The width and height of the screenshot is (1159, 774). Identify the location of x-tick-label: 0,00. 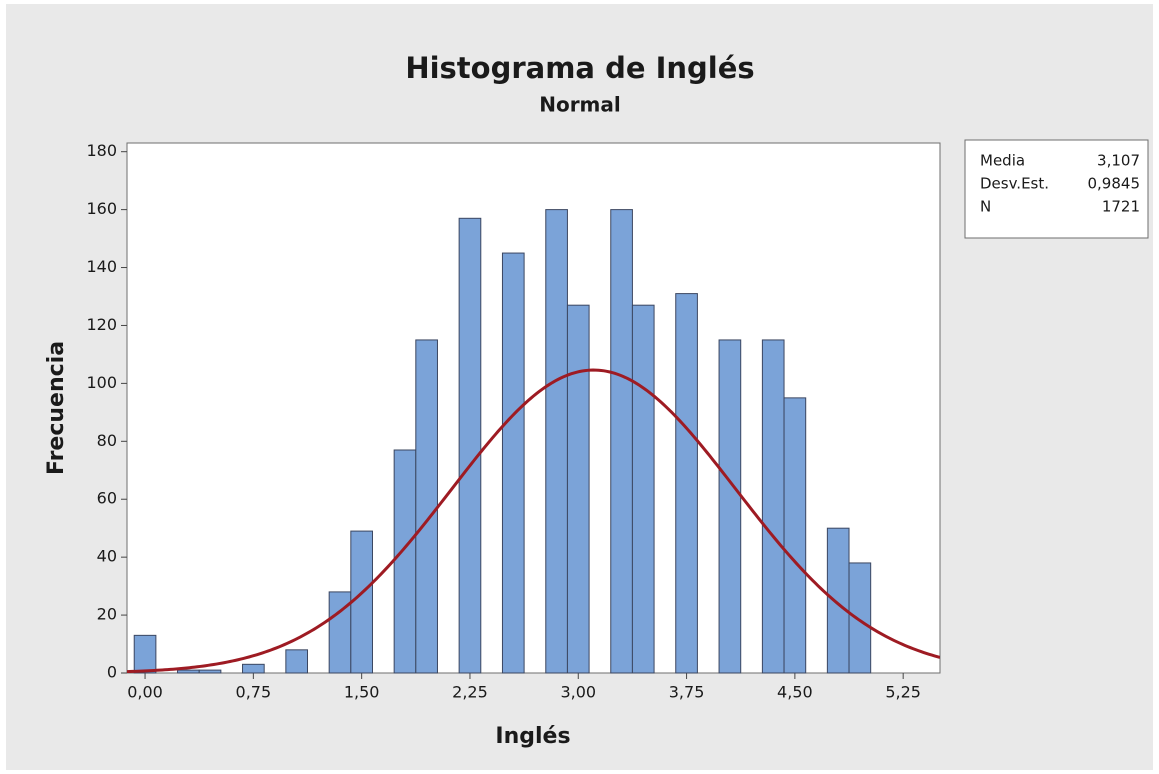
(145, 692).